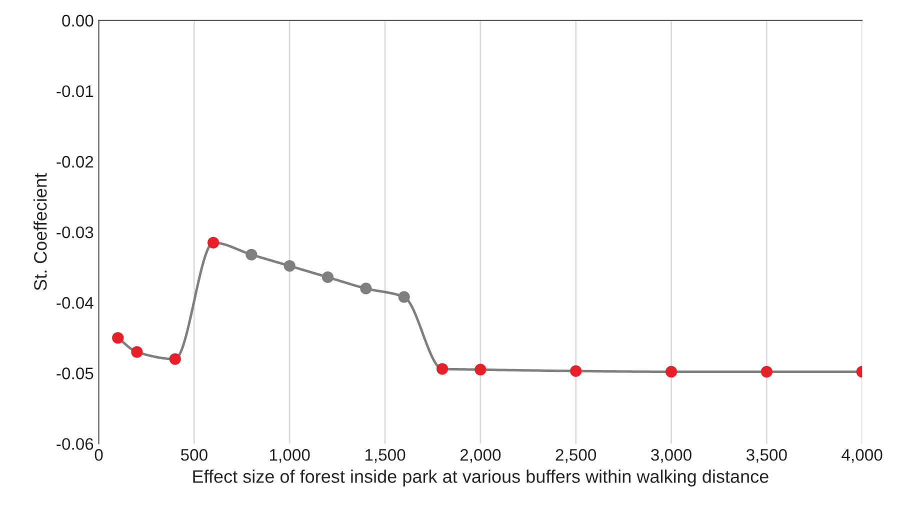 This screenshot has height=510, width=898. What do you see at coordinates (75, 91) in the screenshot?
I see `y-tick-label: -0.01` at bounding box center [75, 91].